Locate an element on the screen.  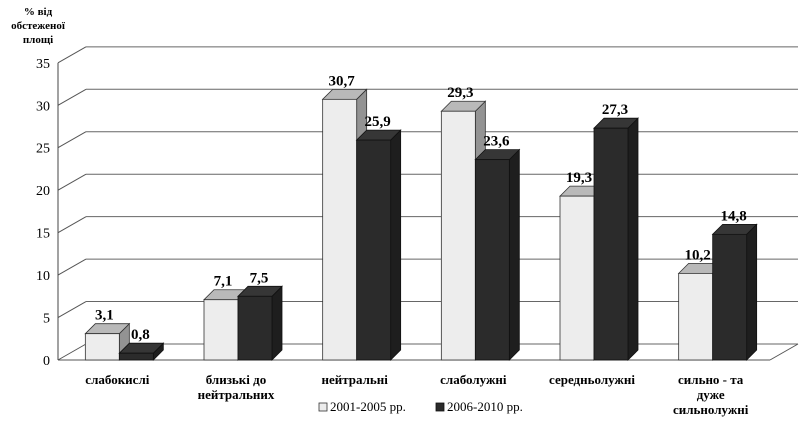
data-label-2006-2010: 7,5 is located at coordinates (259, 278).